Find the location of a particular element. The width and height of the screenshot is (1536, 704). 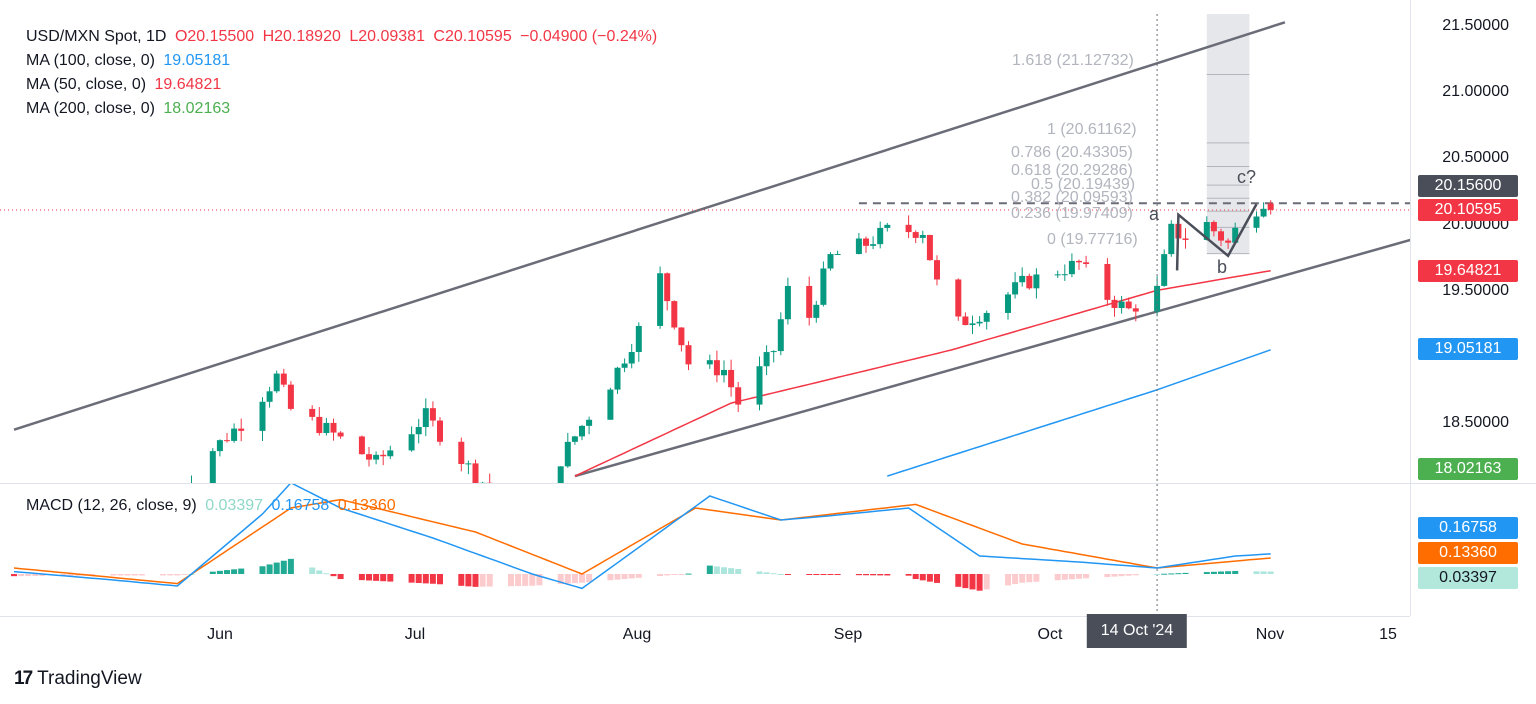

change-value: −0.04900 (−0.24%) is located at coordinates (589, 36).